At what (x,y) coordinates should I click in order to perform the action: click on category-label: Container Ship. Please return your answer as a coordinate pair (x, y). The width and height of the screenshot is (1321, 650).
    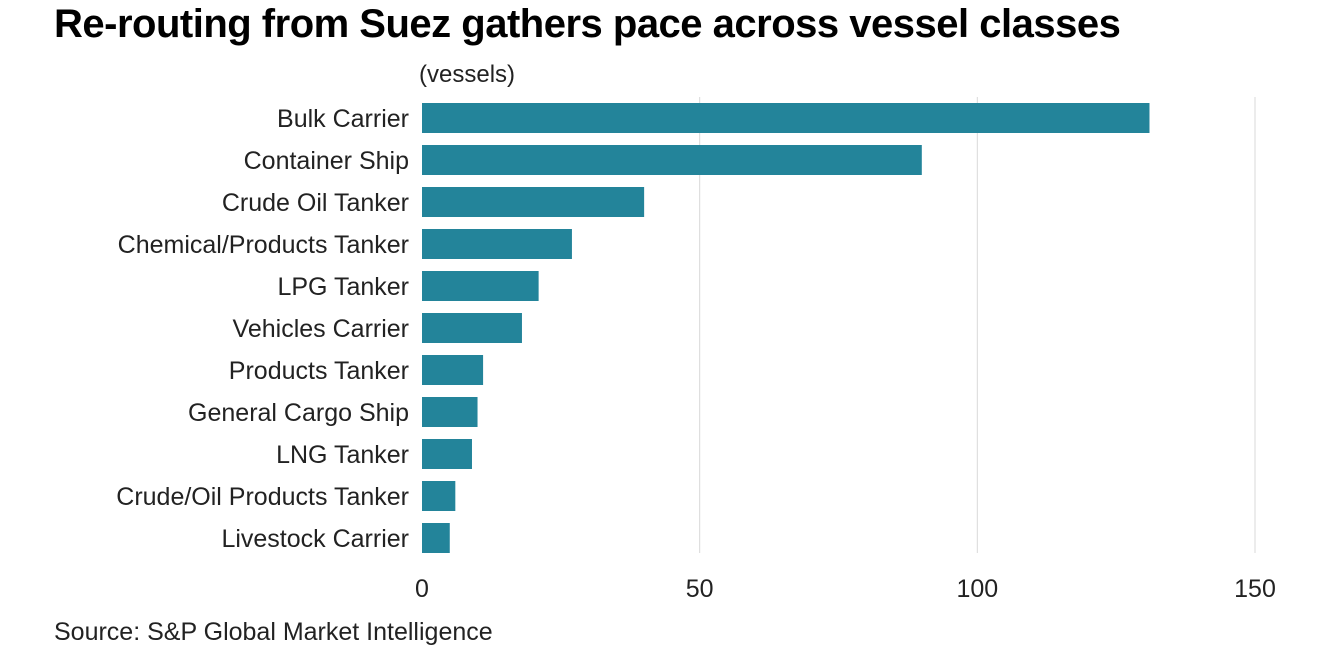
    Looking at the image, I should click on (326, 161).